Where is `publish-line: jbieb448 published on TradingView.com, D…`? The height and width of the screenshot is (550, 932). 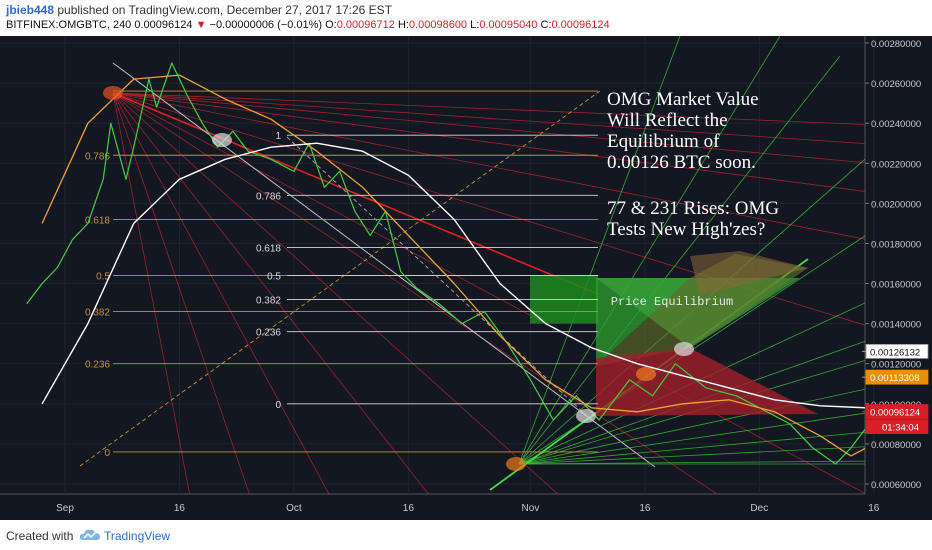
publish-line: jbieb448 published on TradingView.com, D… is located at coordinates (199, 10).